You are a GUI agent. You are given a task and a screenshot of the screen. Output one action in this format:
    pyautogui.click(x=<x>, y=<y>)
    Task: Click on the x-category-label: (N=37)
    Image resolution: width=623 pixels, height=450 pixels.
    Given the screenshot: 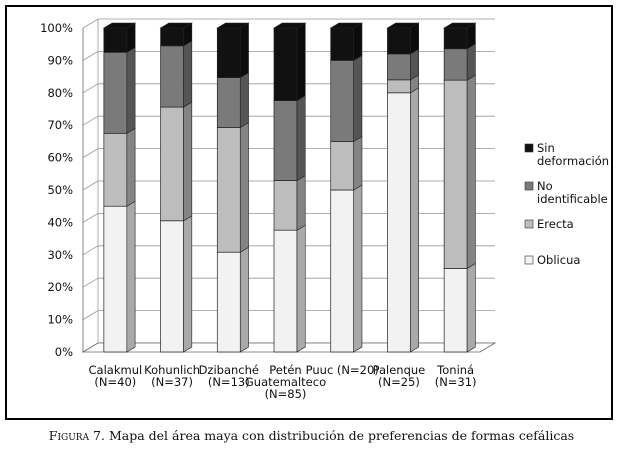 What is the action you would take?
    pyautogui.click(x=172, y=382)
    